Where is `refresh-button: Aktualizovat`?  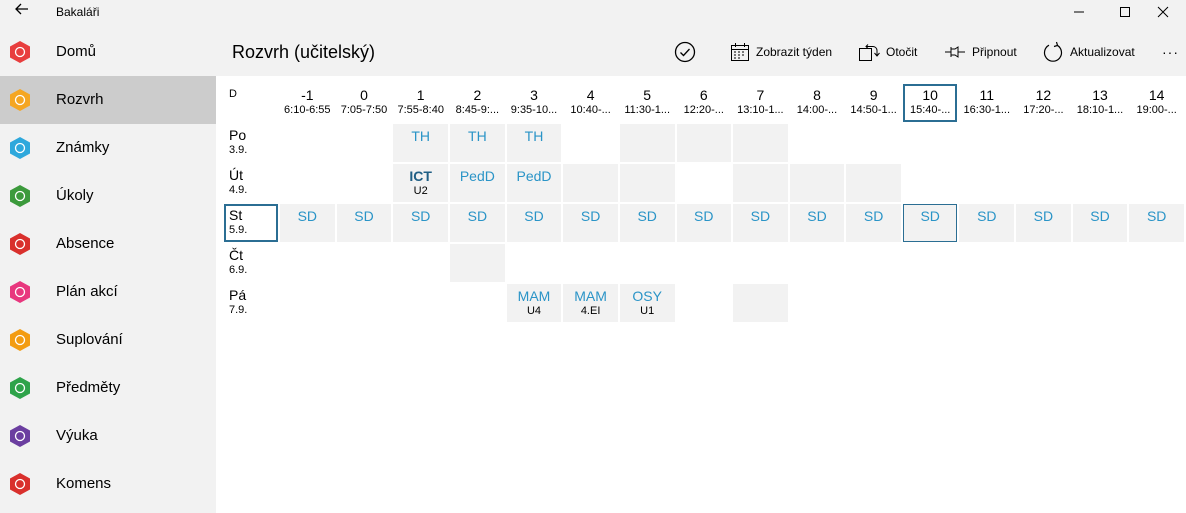 refresh-button: Aktualizovat is located at coordinates (1088, 52).